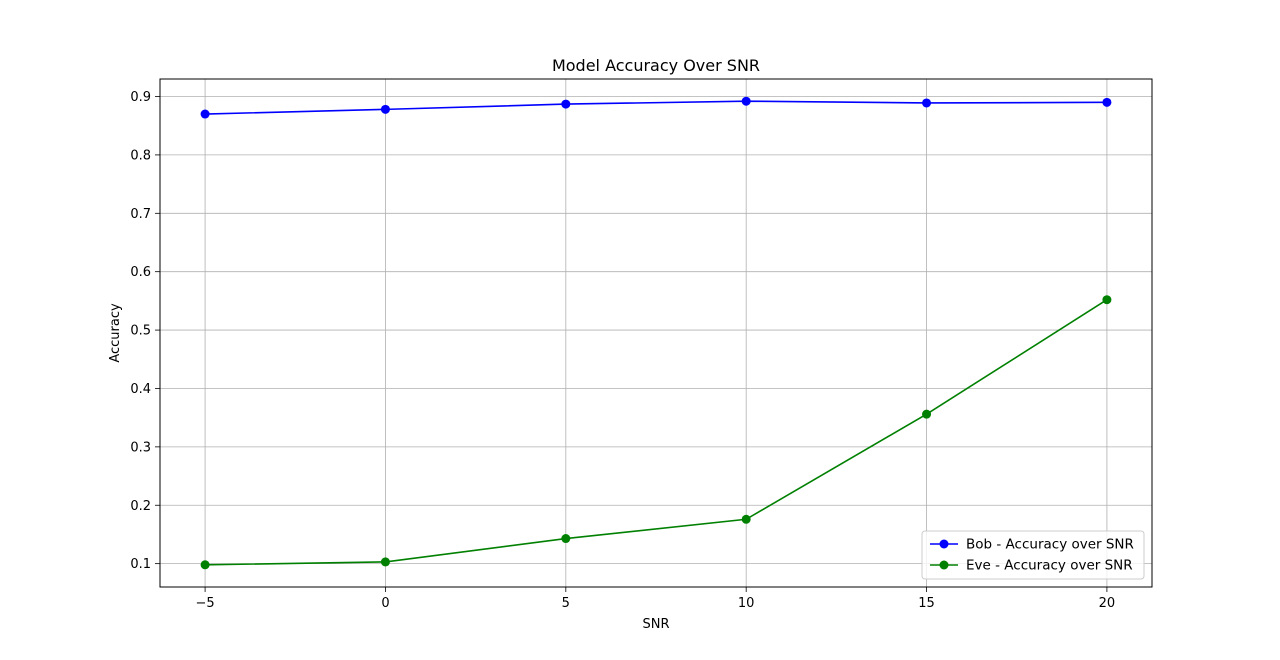 This screenshot has height=660, width=1280. I want to click on x-tick-label: 15, so click(926, 603).